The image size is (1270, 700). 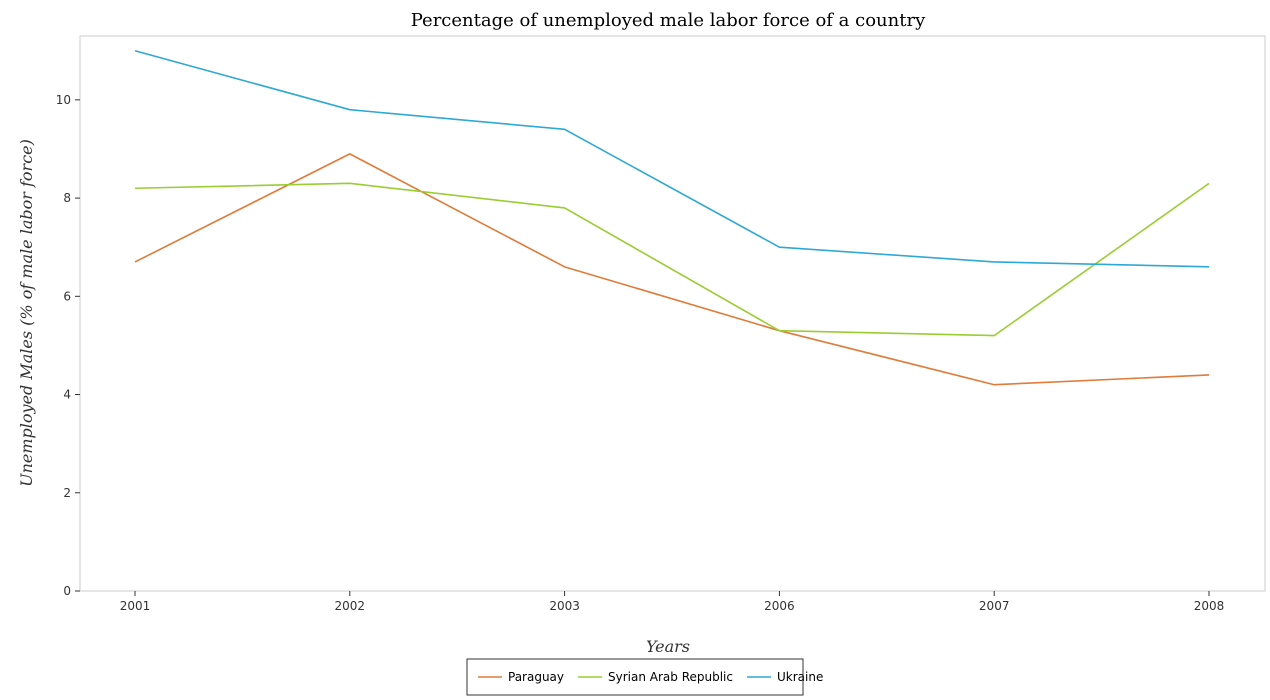 What do you see at coordinates (67, 395) in the screenshot?
I see `y-tick-label: 4` at bounding box center [67, 395].